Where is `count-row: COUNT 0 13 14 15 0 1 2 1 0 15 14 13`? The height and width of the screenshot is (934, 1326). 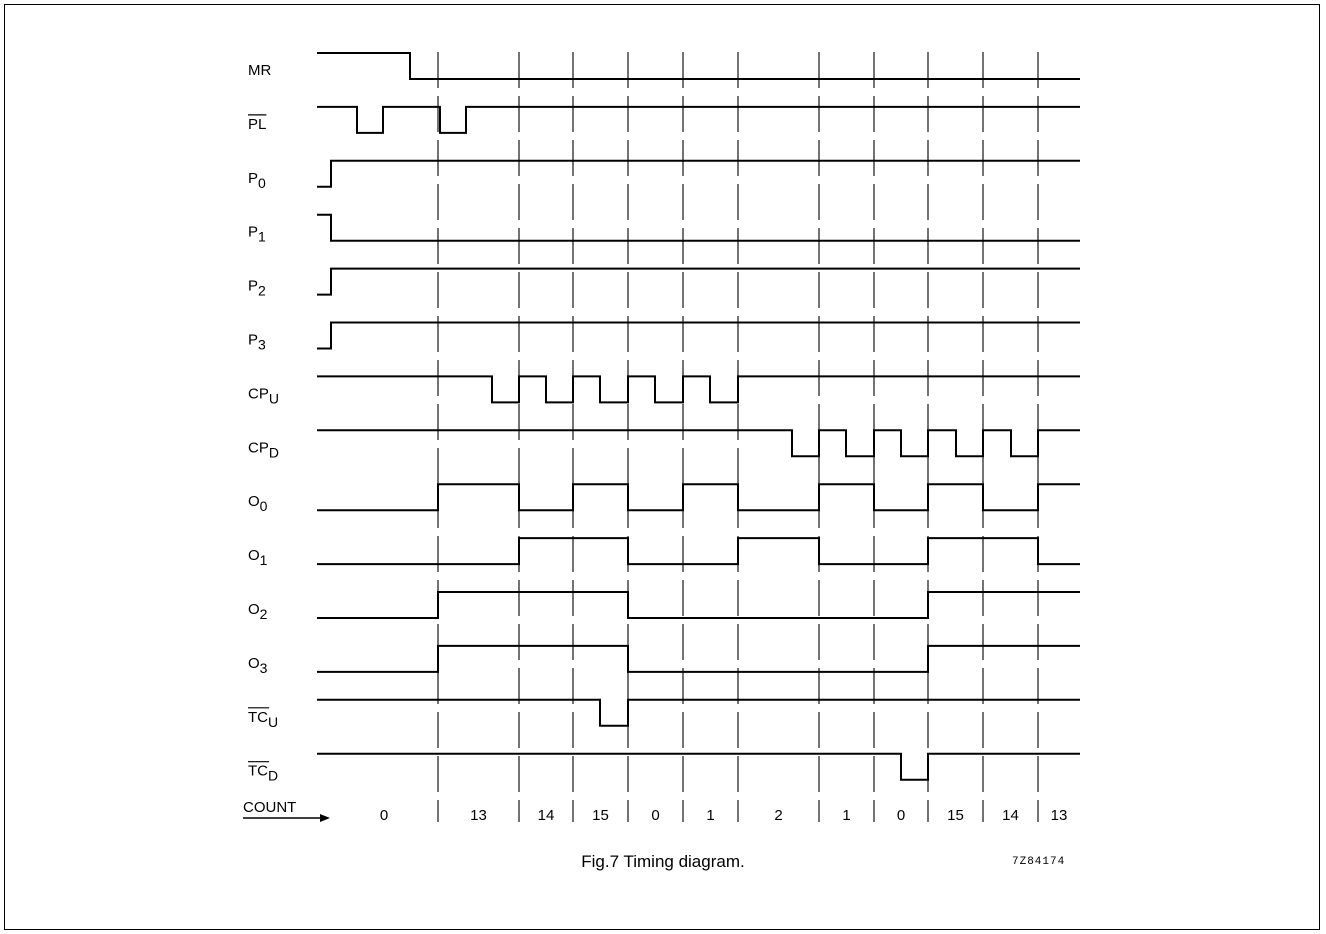
count-row: COUNT 0 13 14 15 0 1 2 1 0 15 14 13 is located at coordinates (655, 811).